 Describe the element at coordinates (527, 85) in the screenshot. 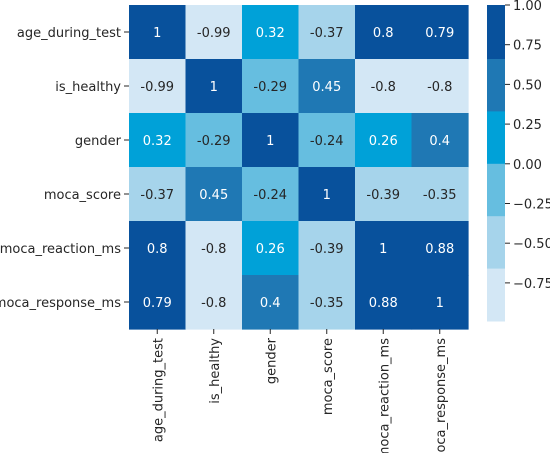

I see `colorbar-tick-label: 0.50` at that location.